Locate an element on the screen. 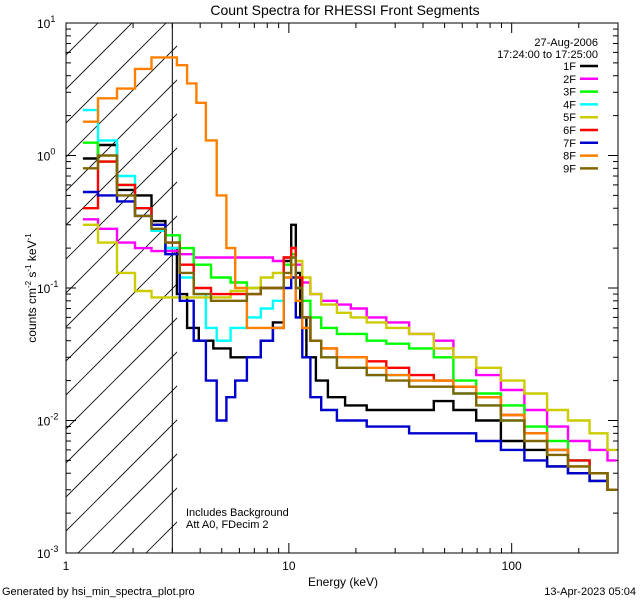  annotation-background: Includes Background is located at coordinates (237, 513).